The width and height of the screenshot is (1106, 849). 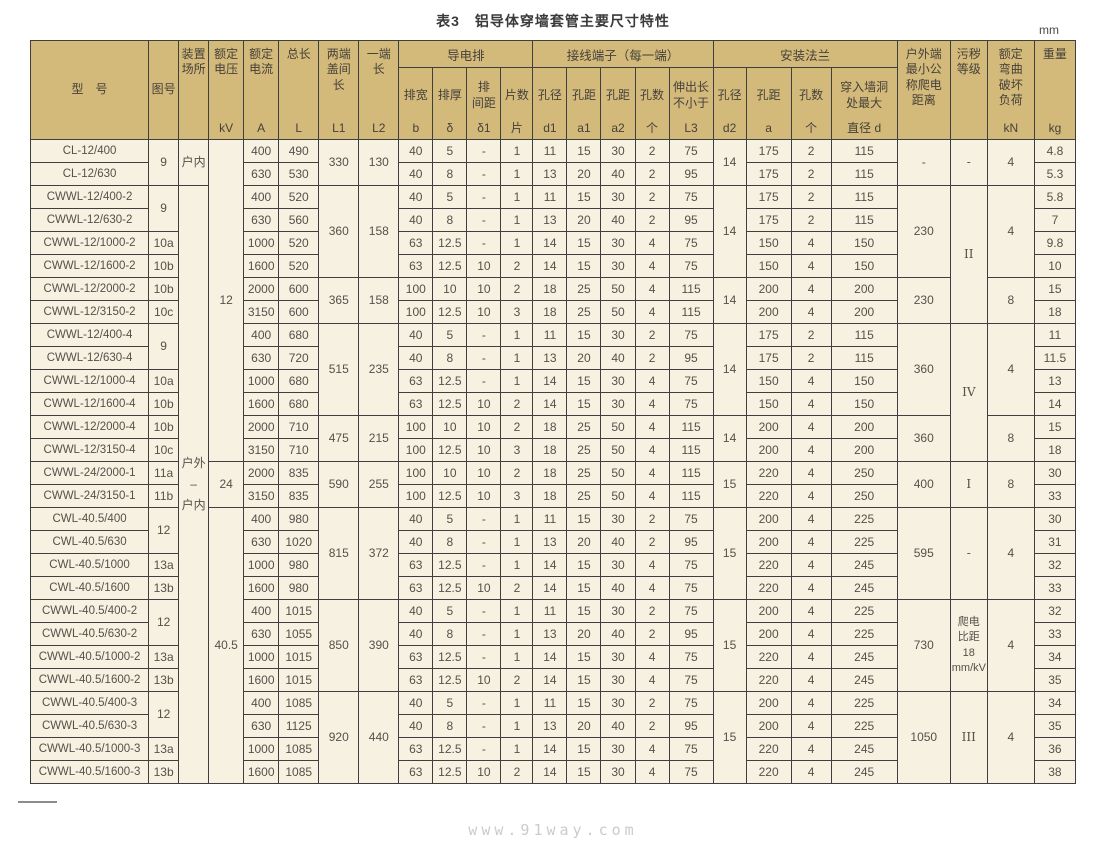 What do you see at coordinates (194, 162) in the screenshot?
I see `table-cell: 户内` at bounding box center [194, 162].